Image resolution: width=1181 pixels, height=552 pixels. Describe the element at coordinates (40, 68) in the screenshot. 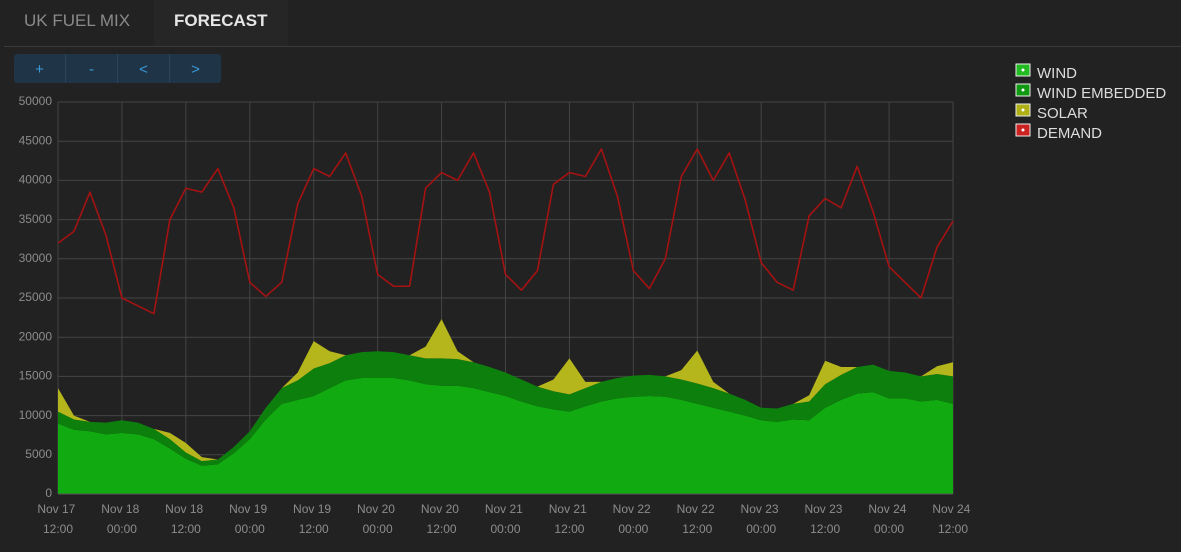

I see `zoom-in-button: +` at that location.